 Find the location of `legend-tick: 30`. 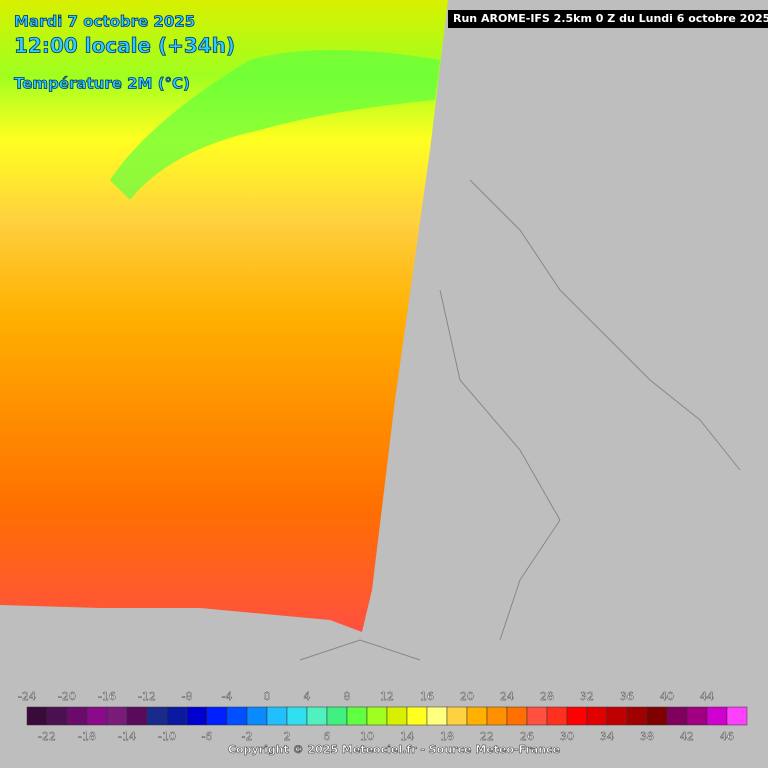

legend-tick: 30 is located at coordinates (567, 736).